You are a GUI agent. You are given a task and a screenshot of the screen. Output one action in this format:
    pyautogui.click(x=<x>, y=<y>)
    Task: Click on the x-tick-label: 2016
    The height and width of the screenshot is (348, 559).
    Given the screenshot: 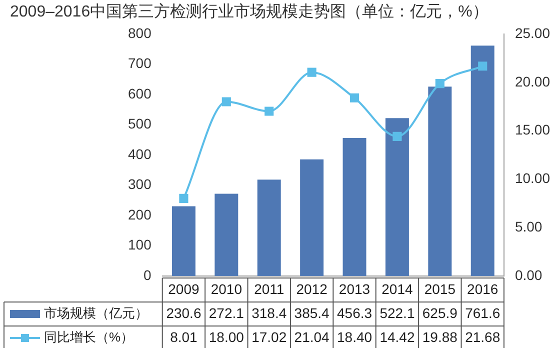 What is the action you would take?
    pyautogui.click(x=482, y=288)
    